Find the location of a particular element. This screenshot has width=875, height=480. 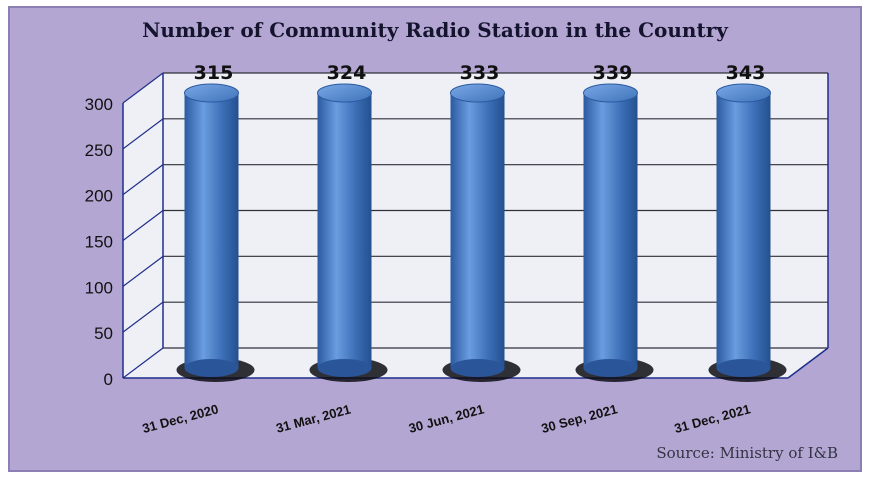

data-label: 324 is located at coordinates (347, 73).